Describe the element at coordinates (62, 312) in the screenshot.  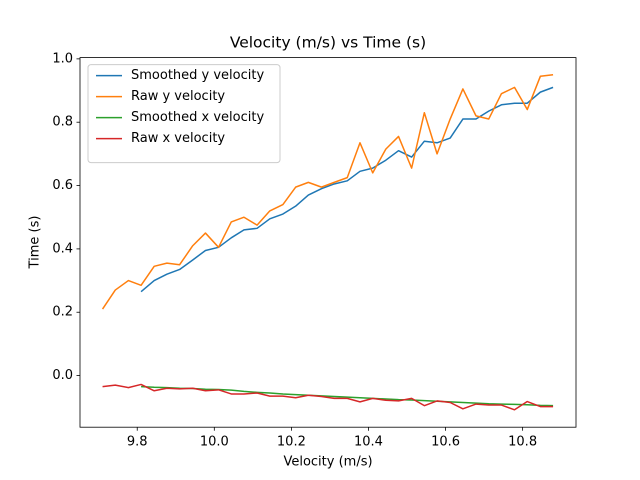
I see `y-tick-label: 0.2` at that location.